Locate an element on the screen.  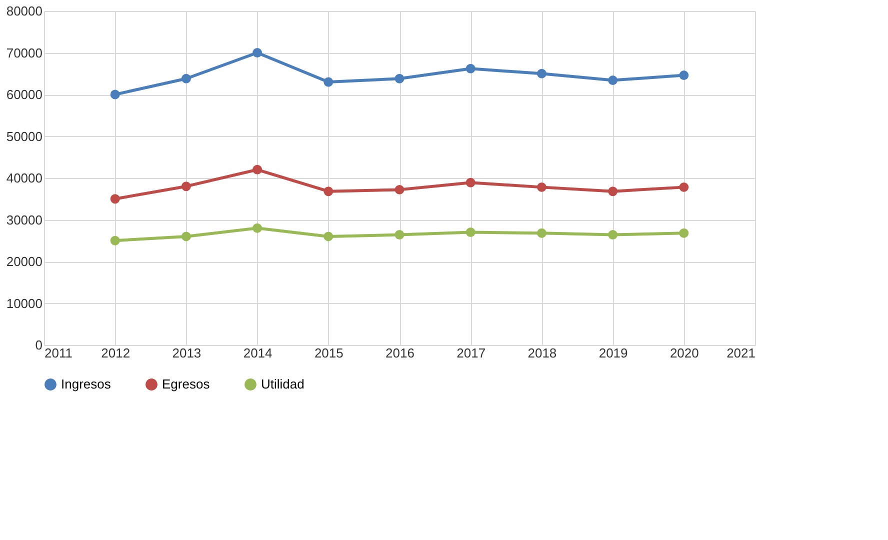
x-tick-label: 2018 is located at coordinates (542, 353).